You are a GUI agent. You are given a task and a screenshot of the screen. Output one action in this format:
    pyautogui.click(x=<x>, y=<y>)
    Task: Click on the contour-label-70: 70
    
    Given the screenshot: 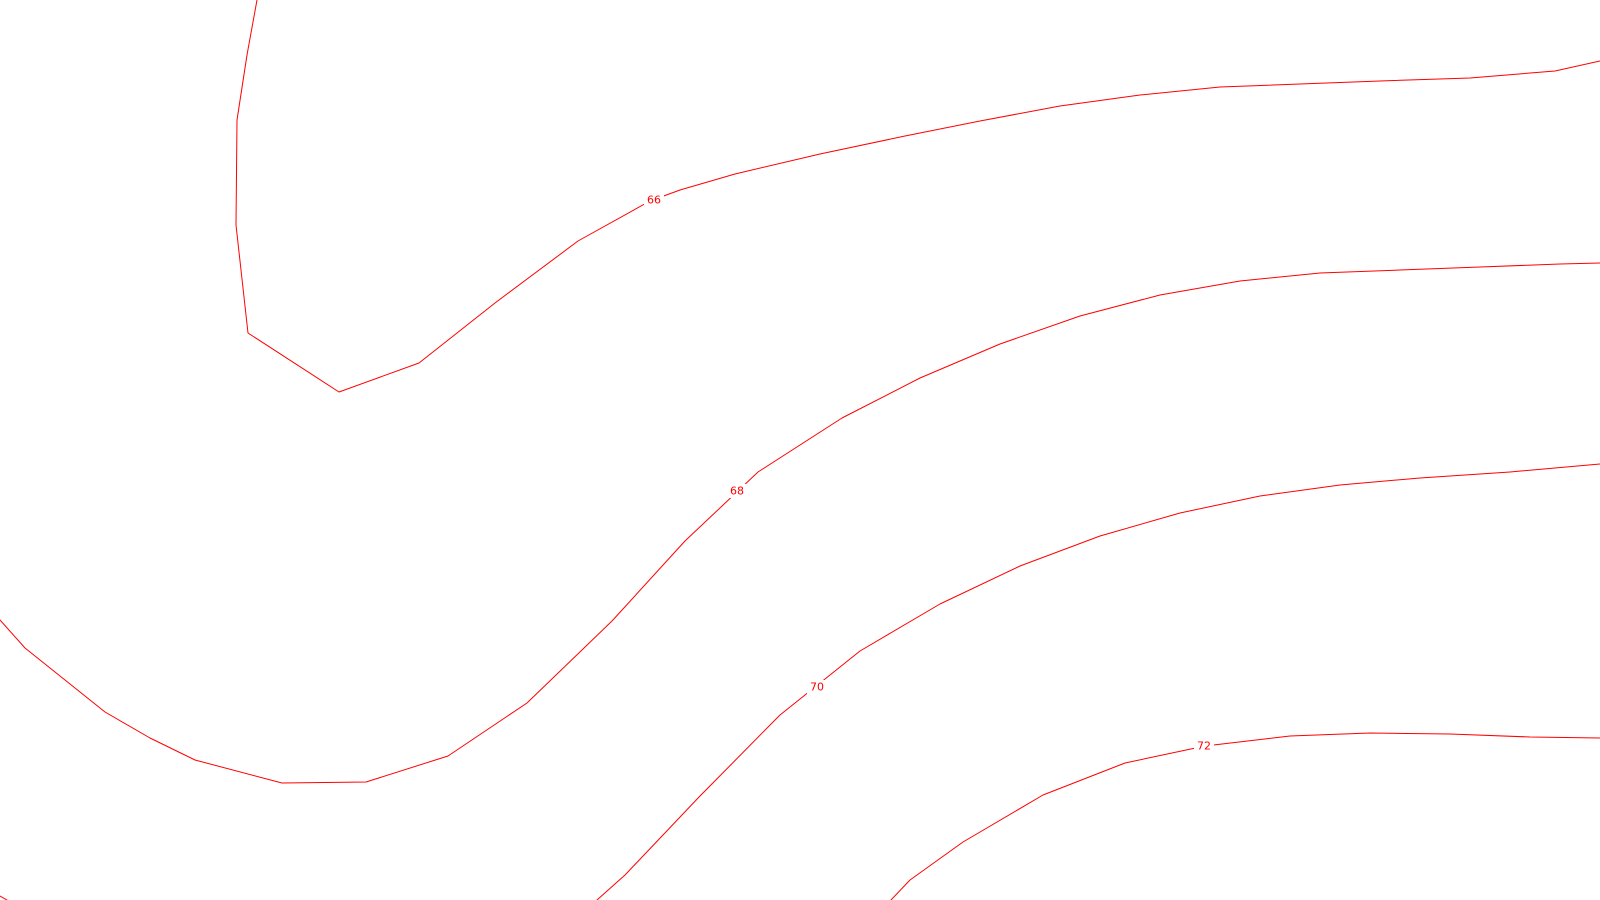 What is the action you would take?
    pyautogui.click(x=817, y=687)
    